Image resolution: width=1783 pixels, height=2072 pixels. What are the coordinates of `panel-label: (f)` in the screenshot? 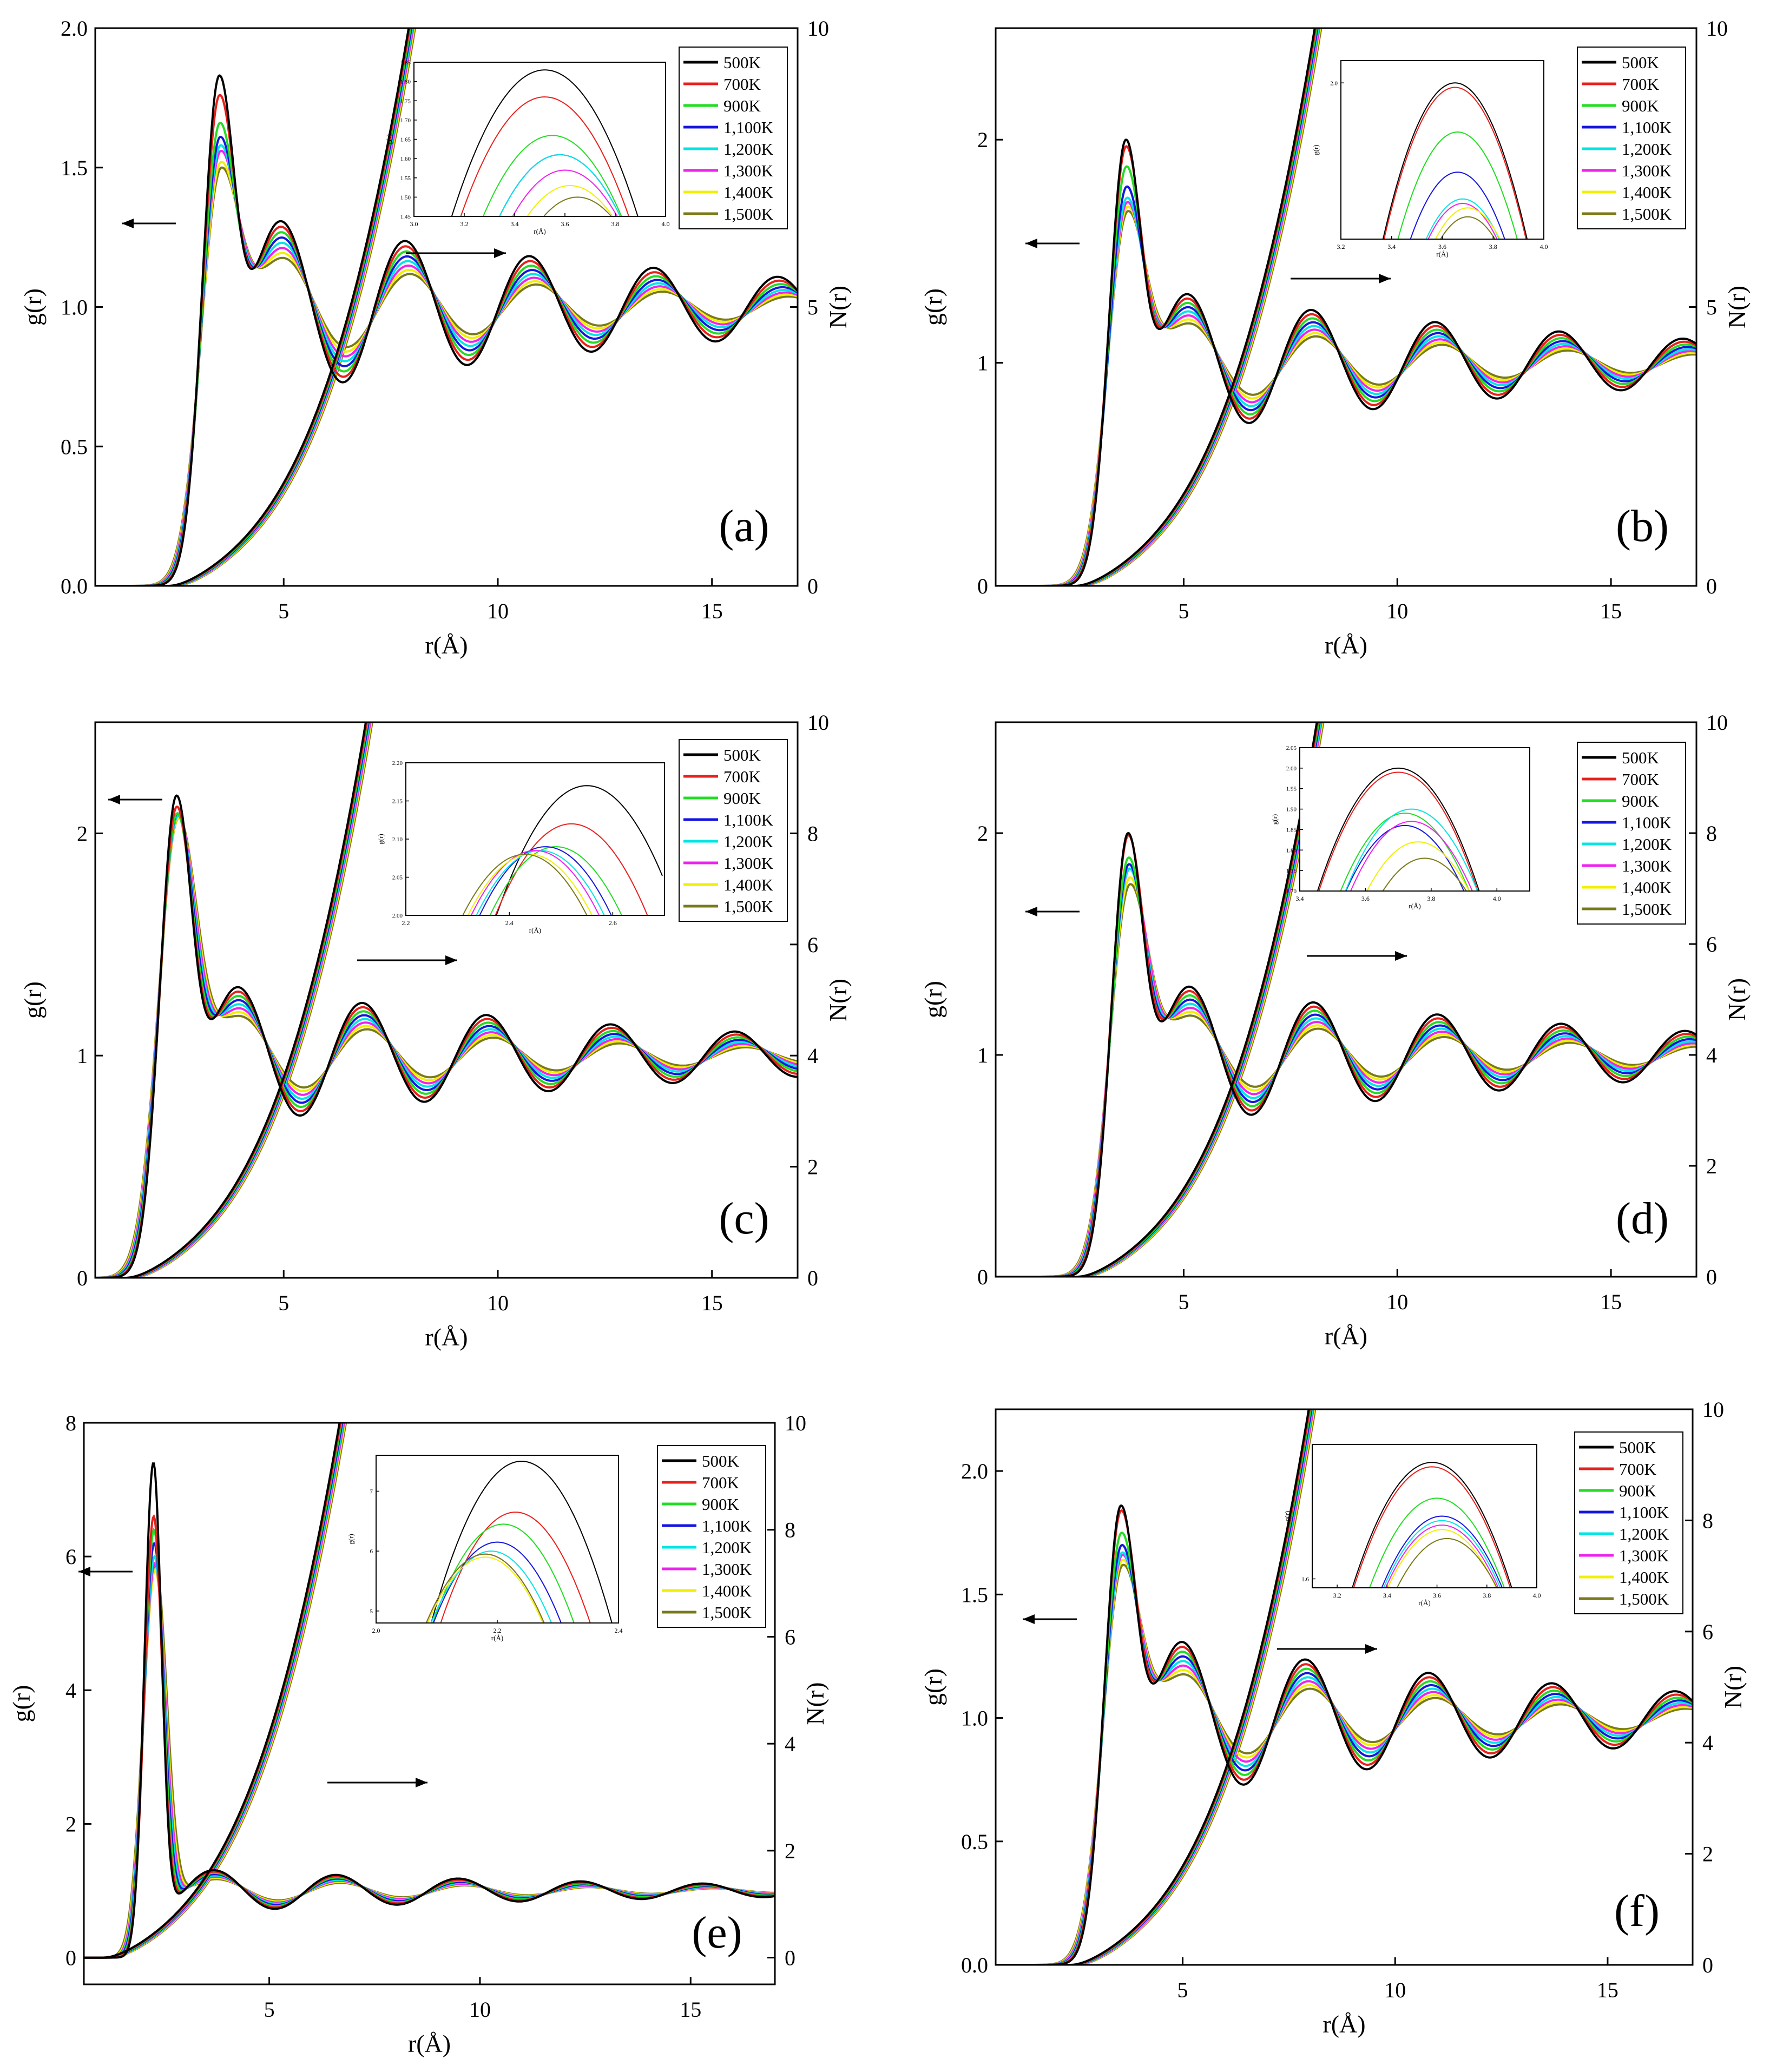 It's located at (1637, 1911).